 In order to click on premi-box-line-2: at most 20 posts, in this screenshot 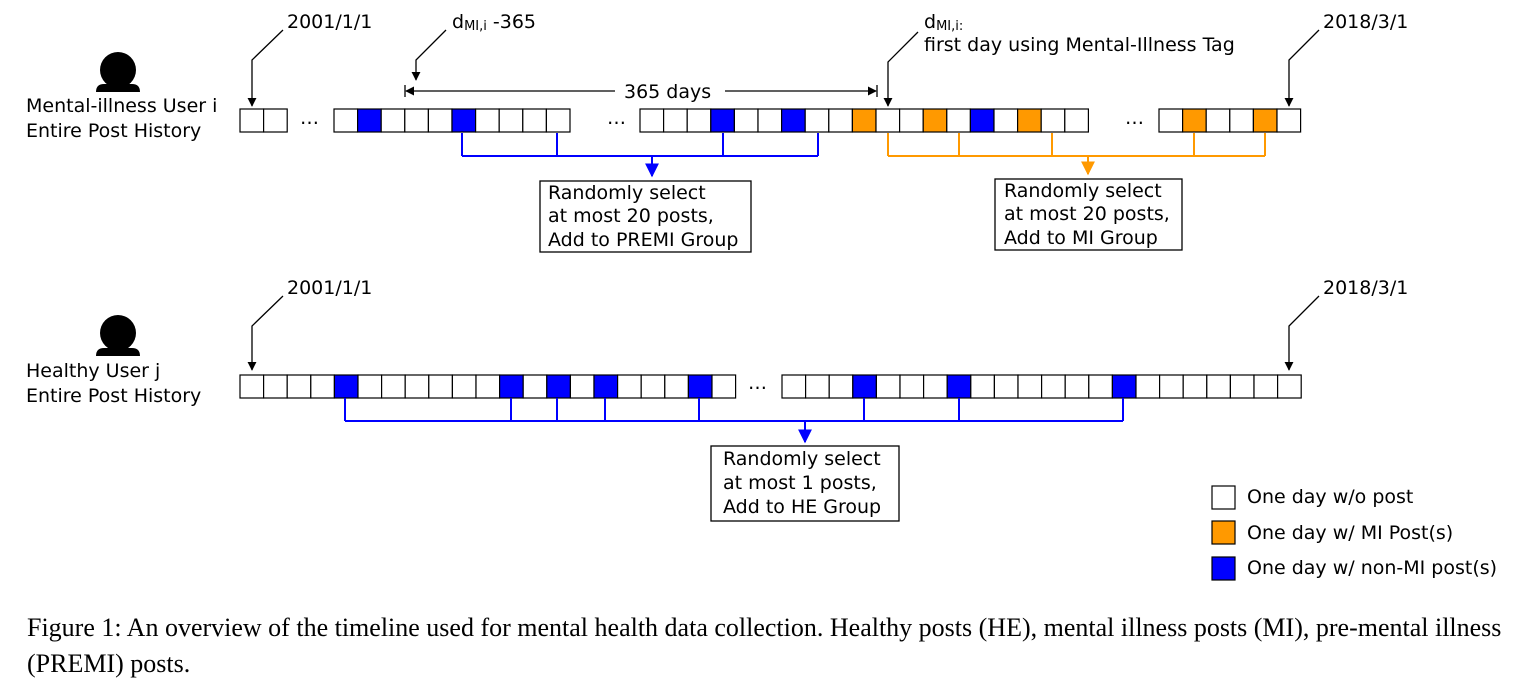, I will do `click(631, 216)`.